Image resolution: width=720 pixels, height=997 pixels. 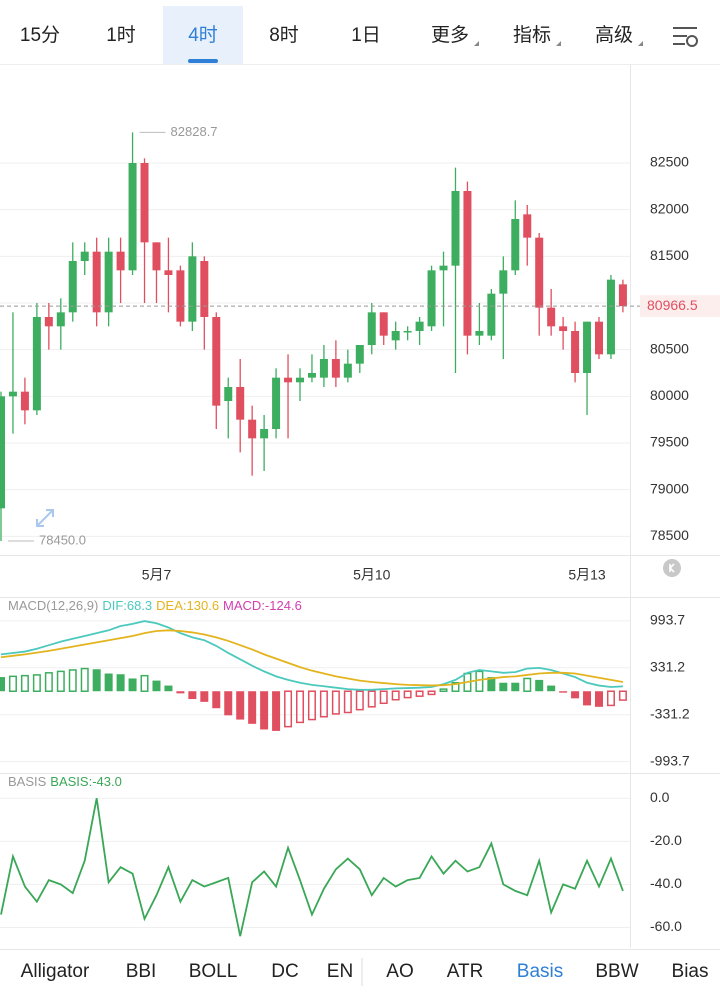 What do you see at coordinates (465, 971) in the screenshot?
I see `indicator-tab: ATR` at bounding box center [465, 971].